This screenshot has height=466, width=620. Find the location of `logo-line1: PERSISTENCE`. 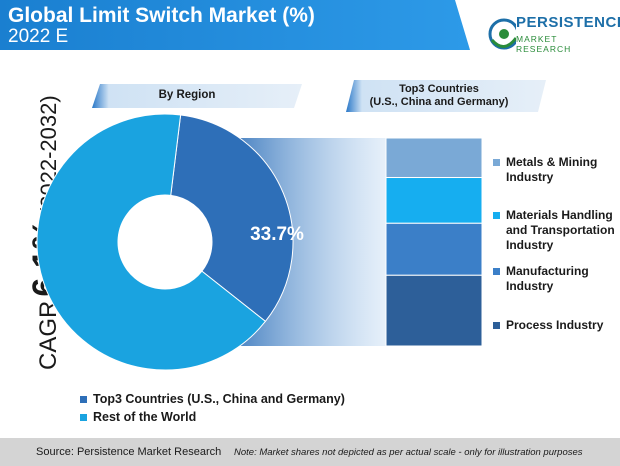

logo-line1: PERSISTENCE is located at coordinates (568, 22).